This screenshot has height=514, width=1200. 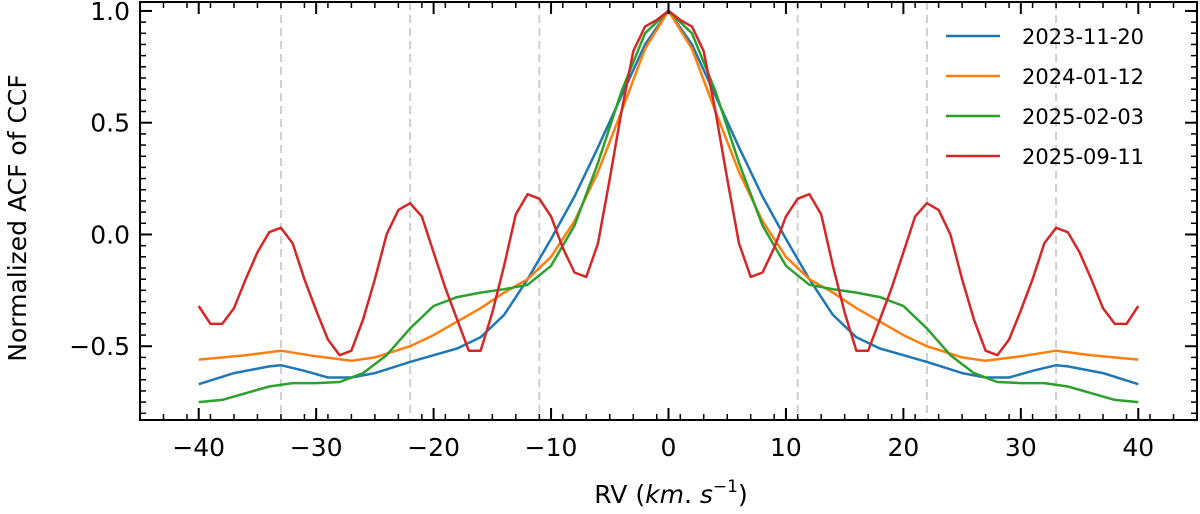 What do you see at coordinates (110, 123) in the screenshot?
I see `y-tick-label: 0.5` at bounding box center [110, 123].